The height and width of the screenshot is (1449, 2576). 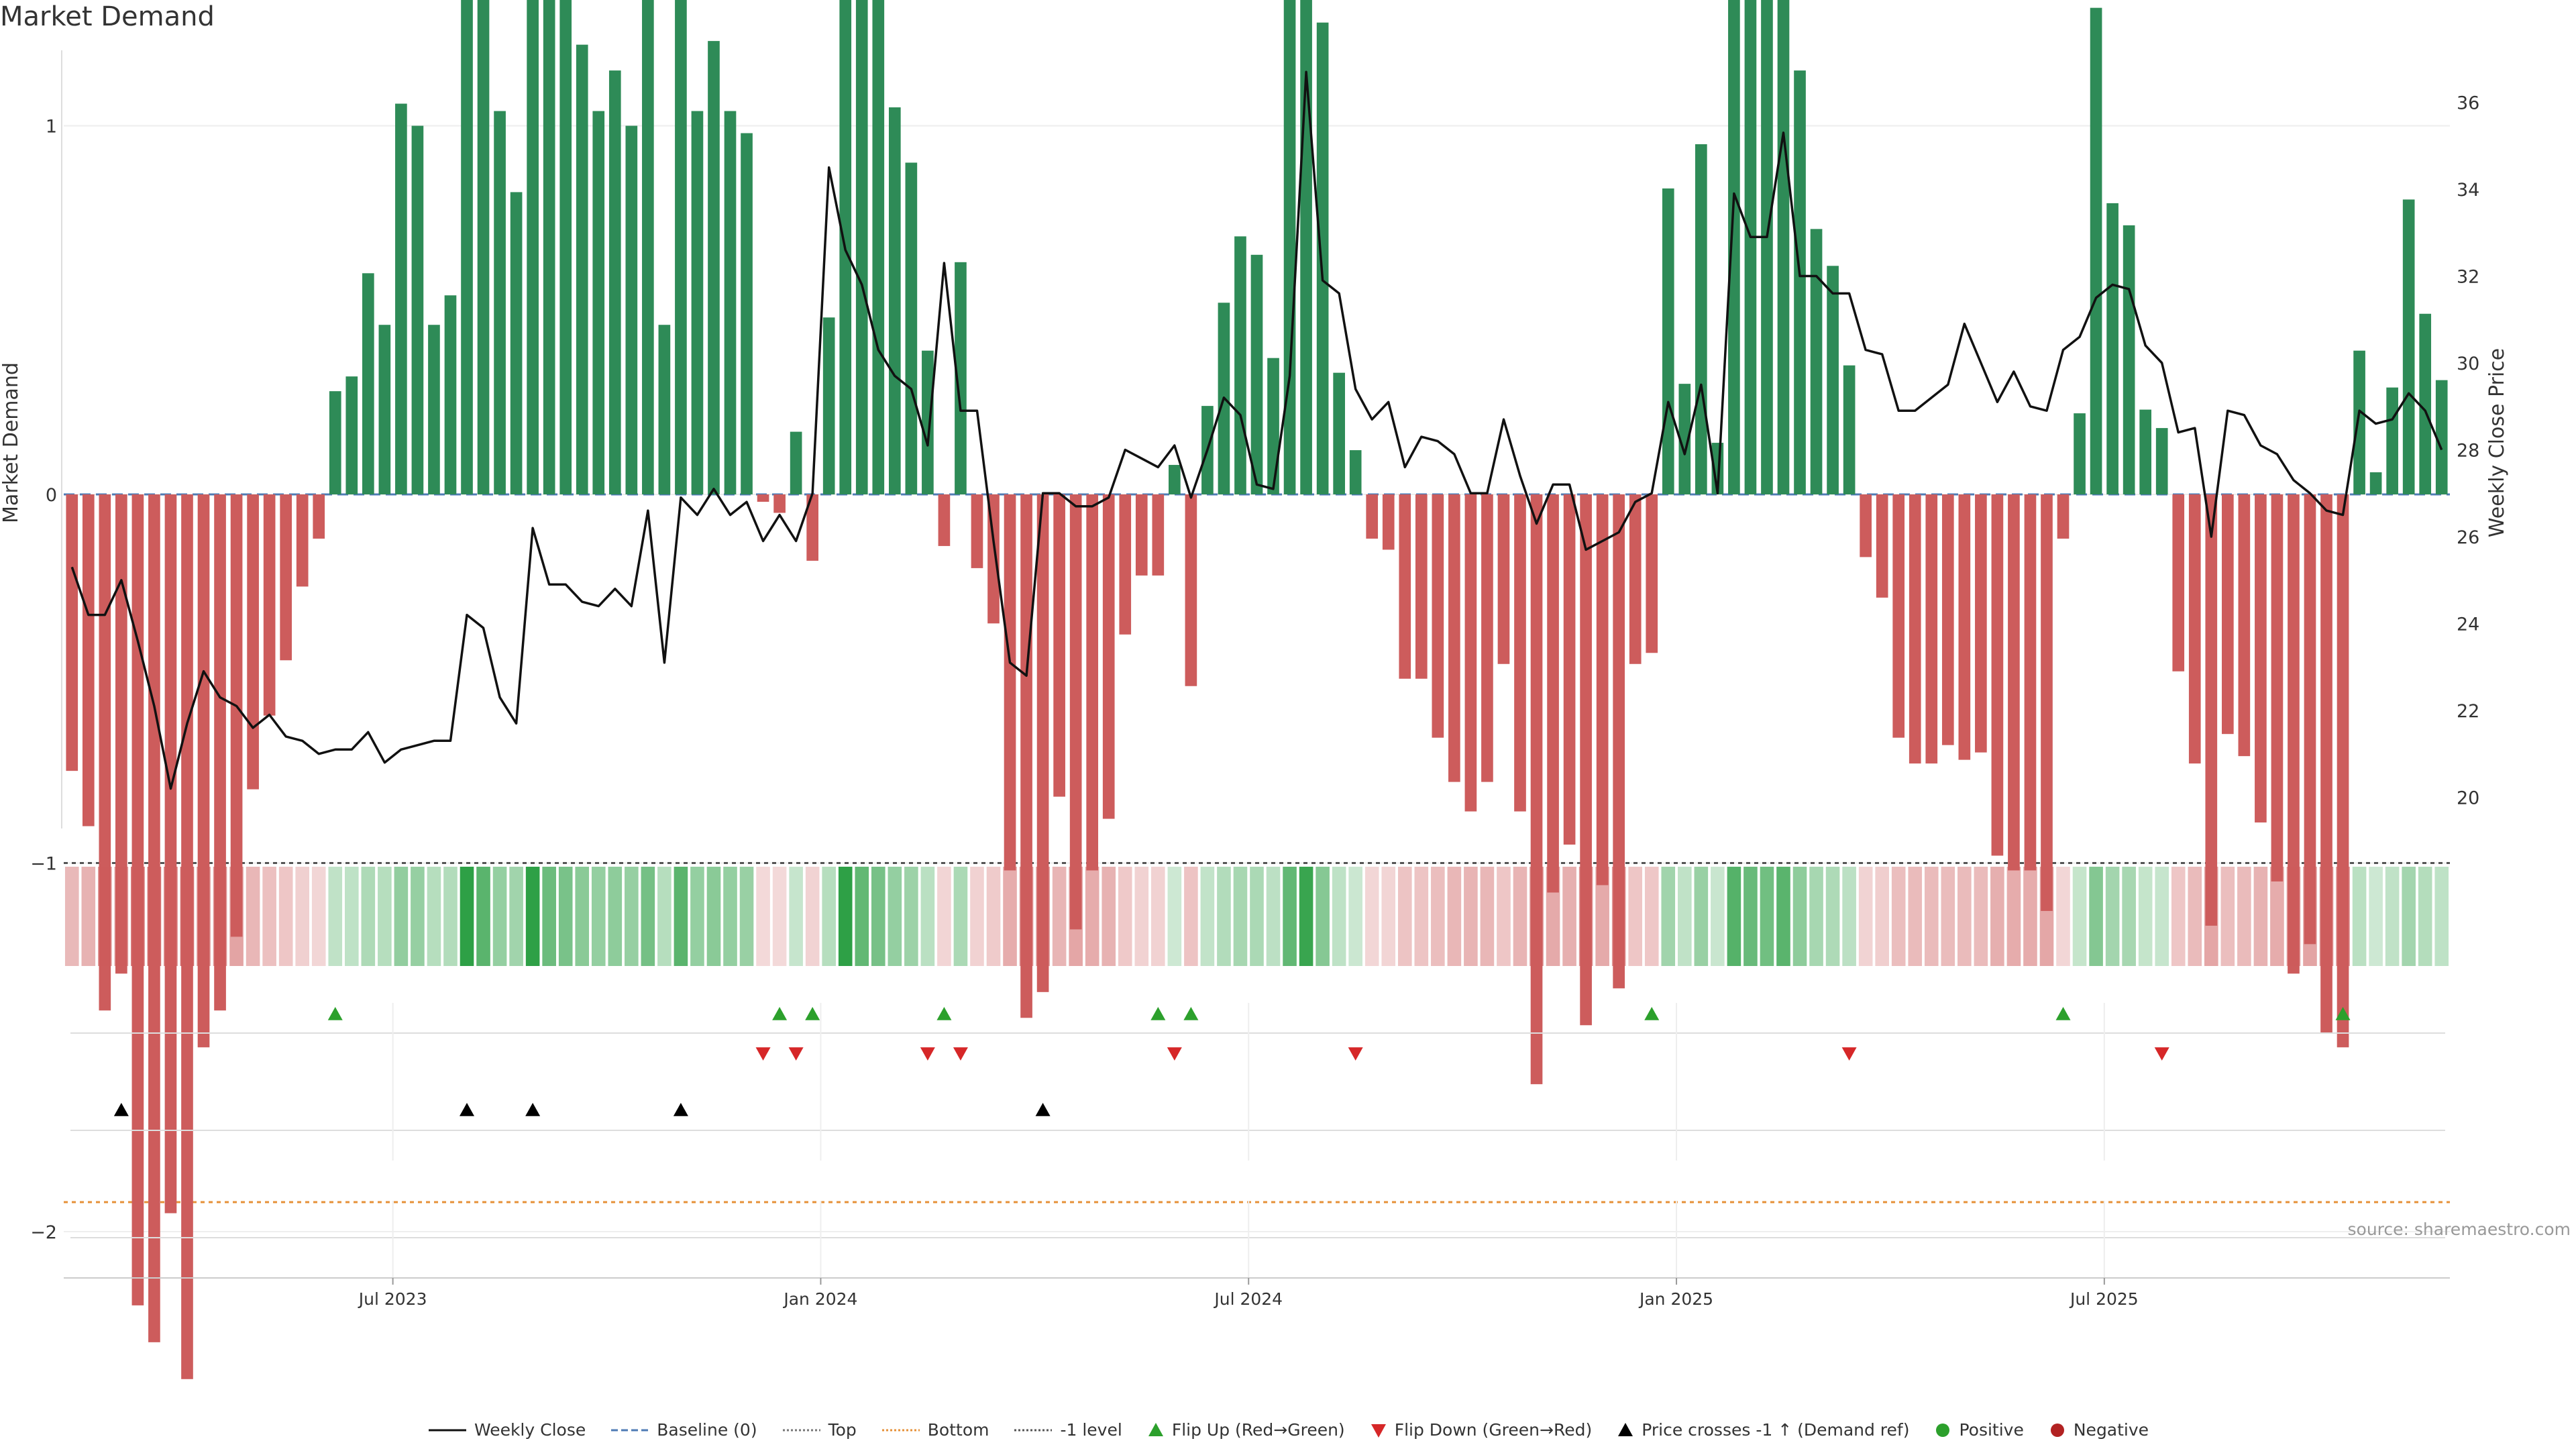 What do you see at coordinates (1248, 1299) in the screenshot?
I see `x-tick-label: Jul 2024` at bounding box center [1248, 1299].